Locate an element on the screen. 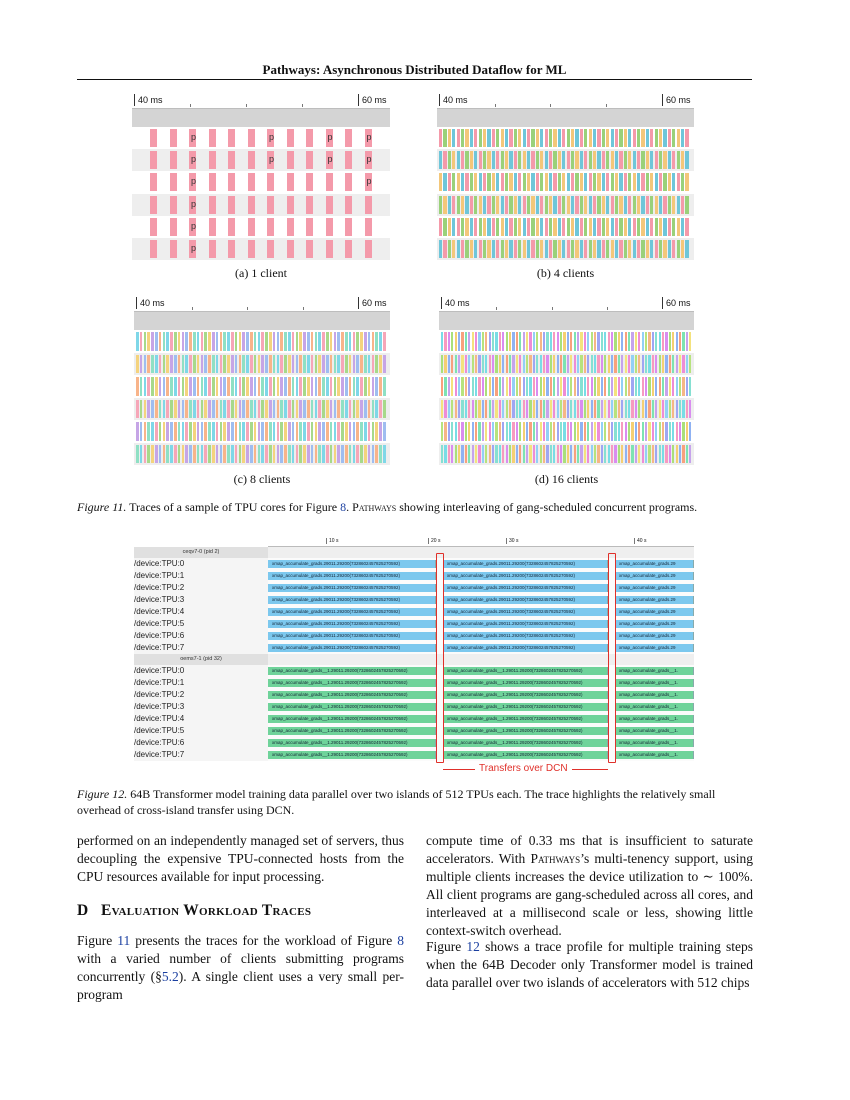 This screenshot has height=1100, width=850. figure-ref-link: 11 is located at coordinates (124, 940).